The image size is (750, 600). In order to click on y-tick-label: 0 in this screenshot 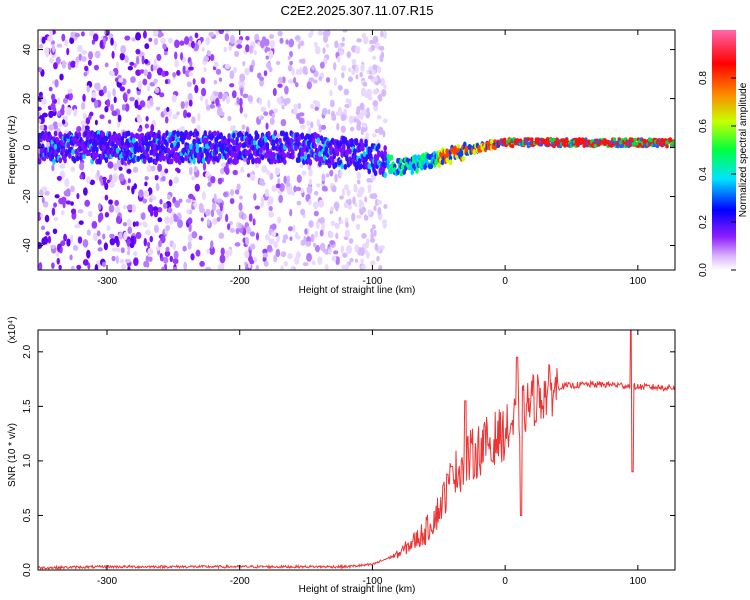, I will do `click(27, 147)`.